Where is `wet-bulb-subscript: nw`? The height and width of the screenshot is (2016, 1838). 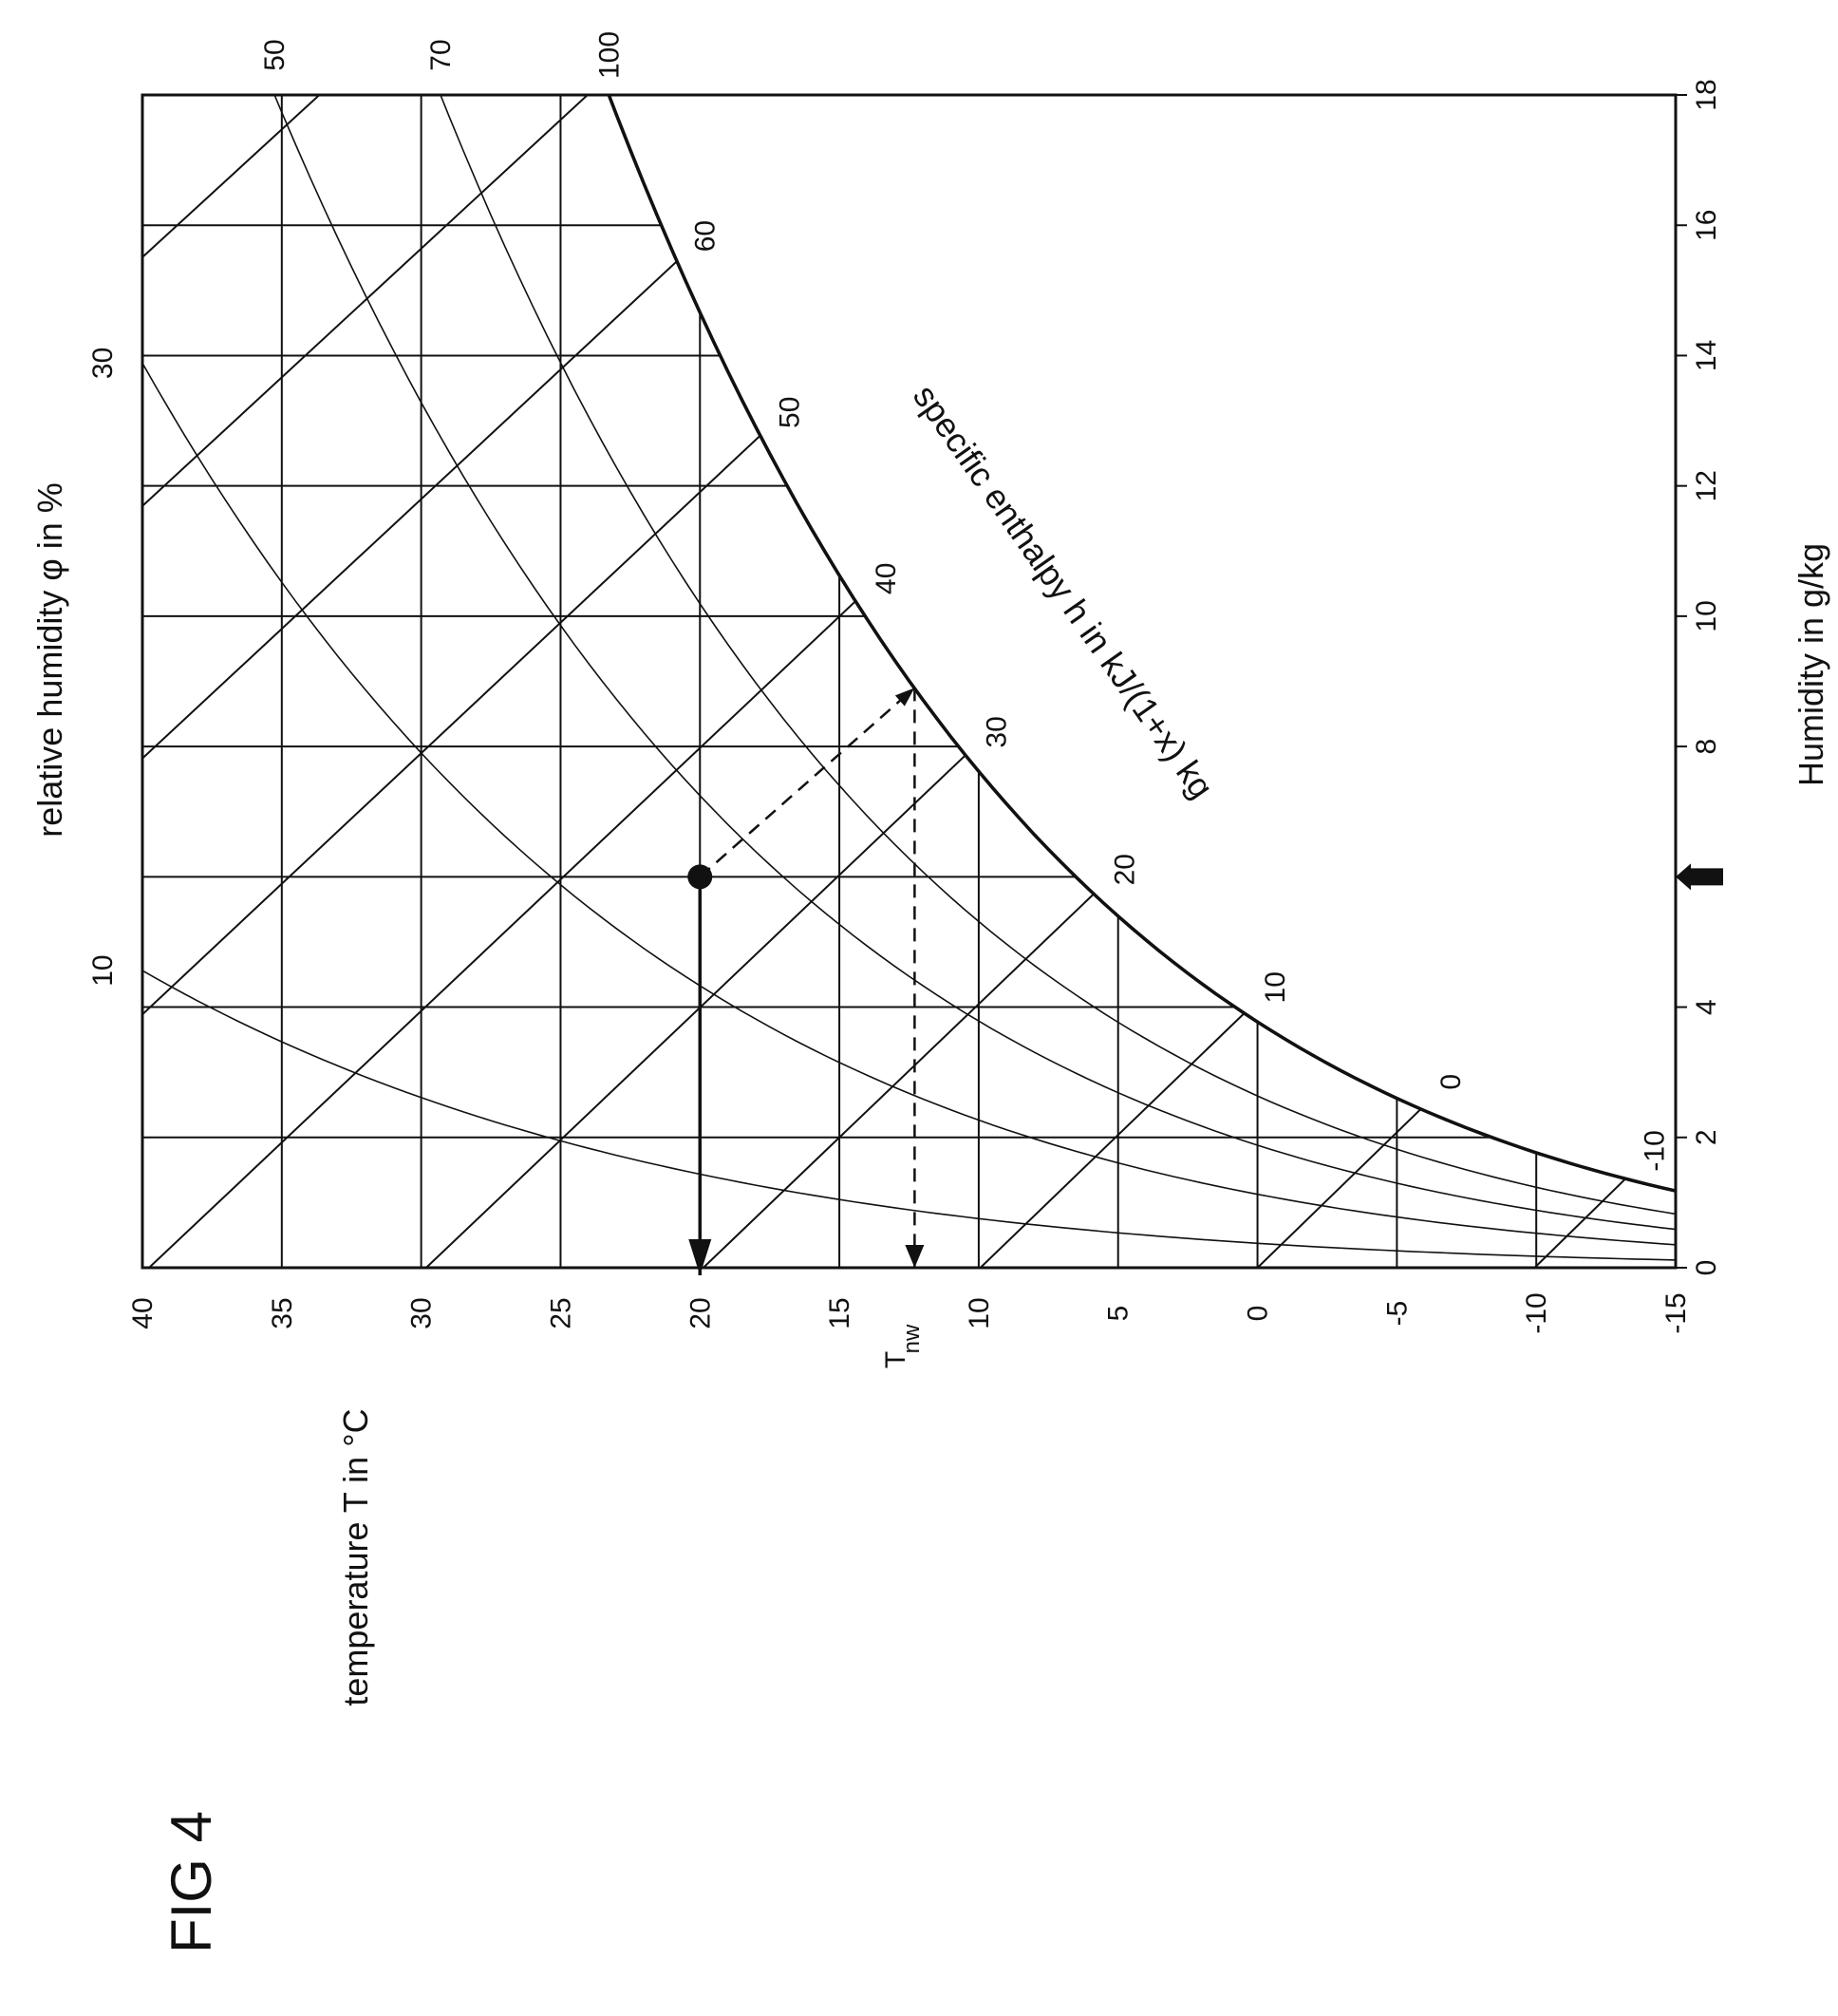 wet-bulb-subscript: nw is located at coordinates (912, 1338).